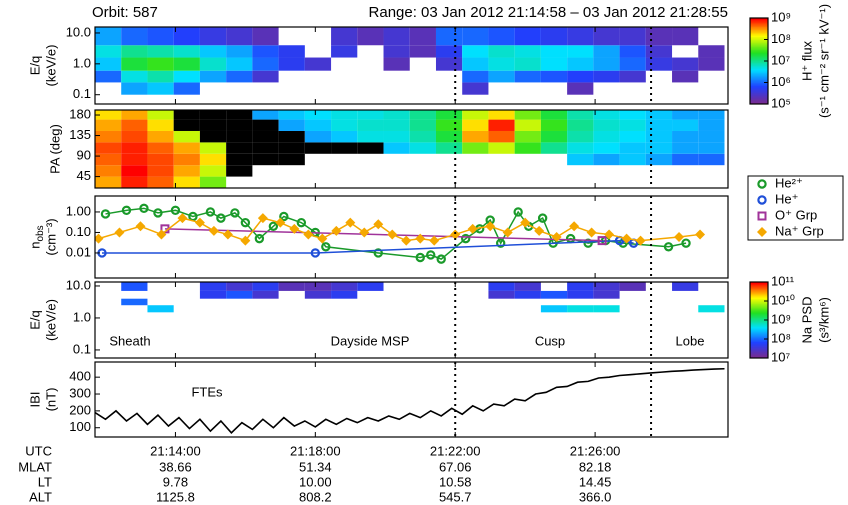 This screenshot has width=848, height=505. What do you see at coordinates (84, 155) in the screenshot?
I see `y-tick-label: 90` at bounding box center [84, 155].